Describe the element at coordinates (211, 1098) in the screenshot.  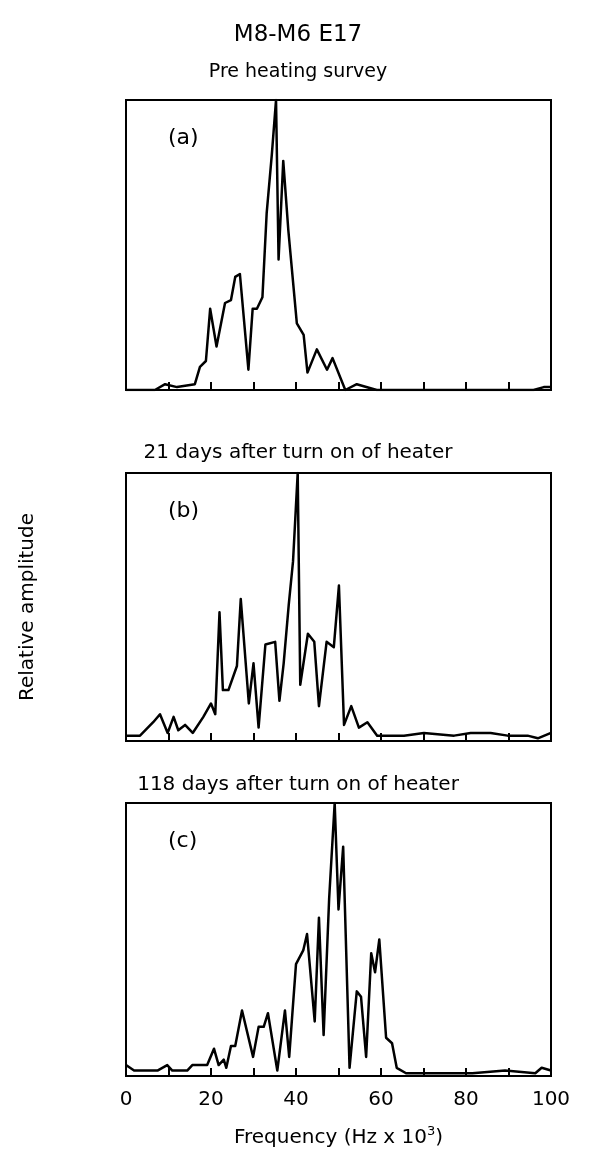
I see `x-tick-label: 20` at that location.